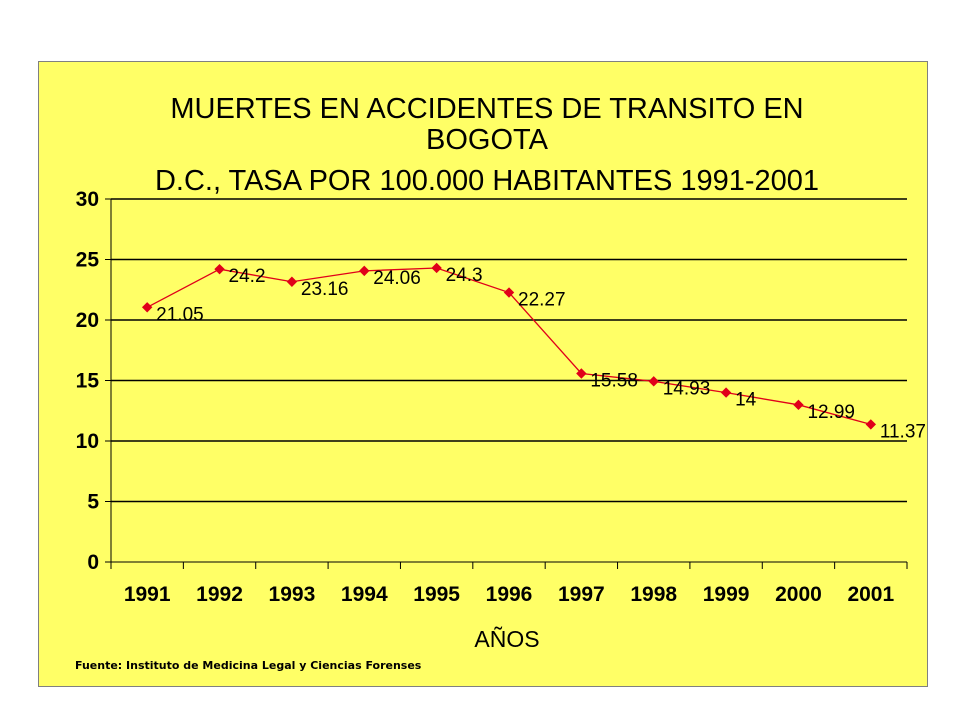  Describe the element at coordinates (870, 594) in the screenshot. I see `x-tick-label: 2001` at that location.